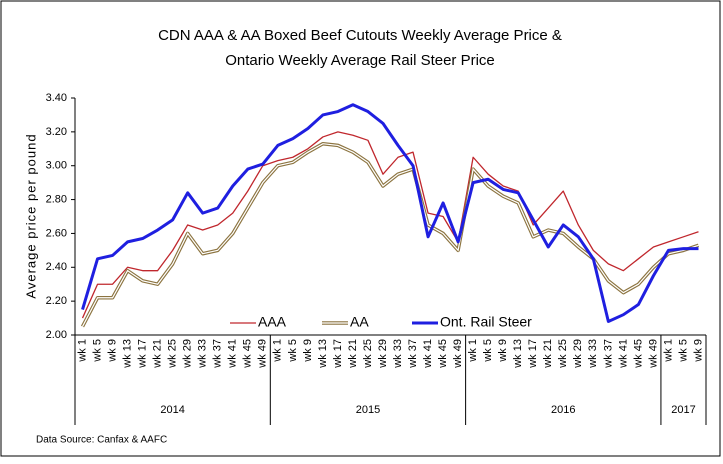 The height and width of the screenshot is (464, 723). I want to click on y-tick-label: 2.80, so click(56, 199).